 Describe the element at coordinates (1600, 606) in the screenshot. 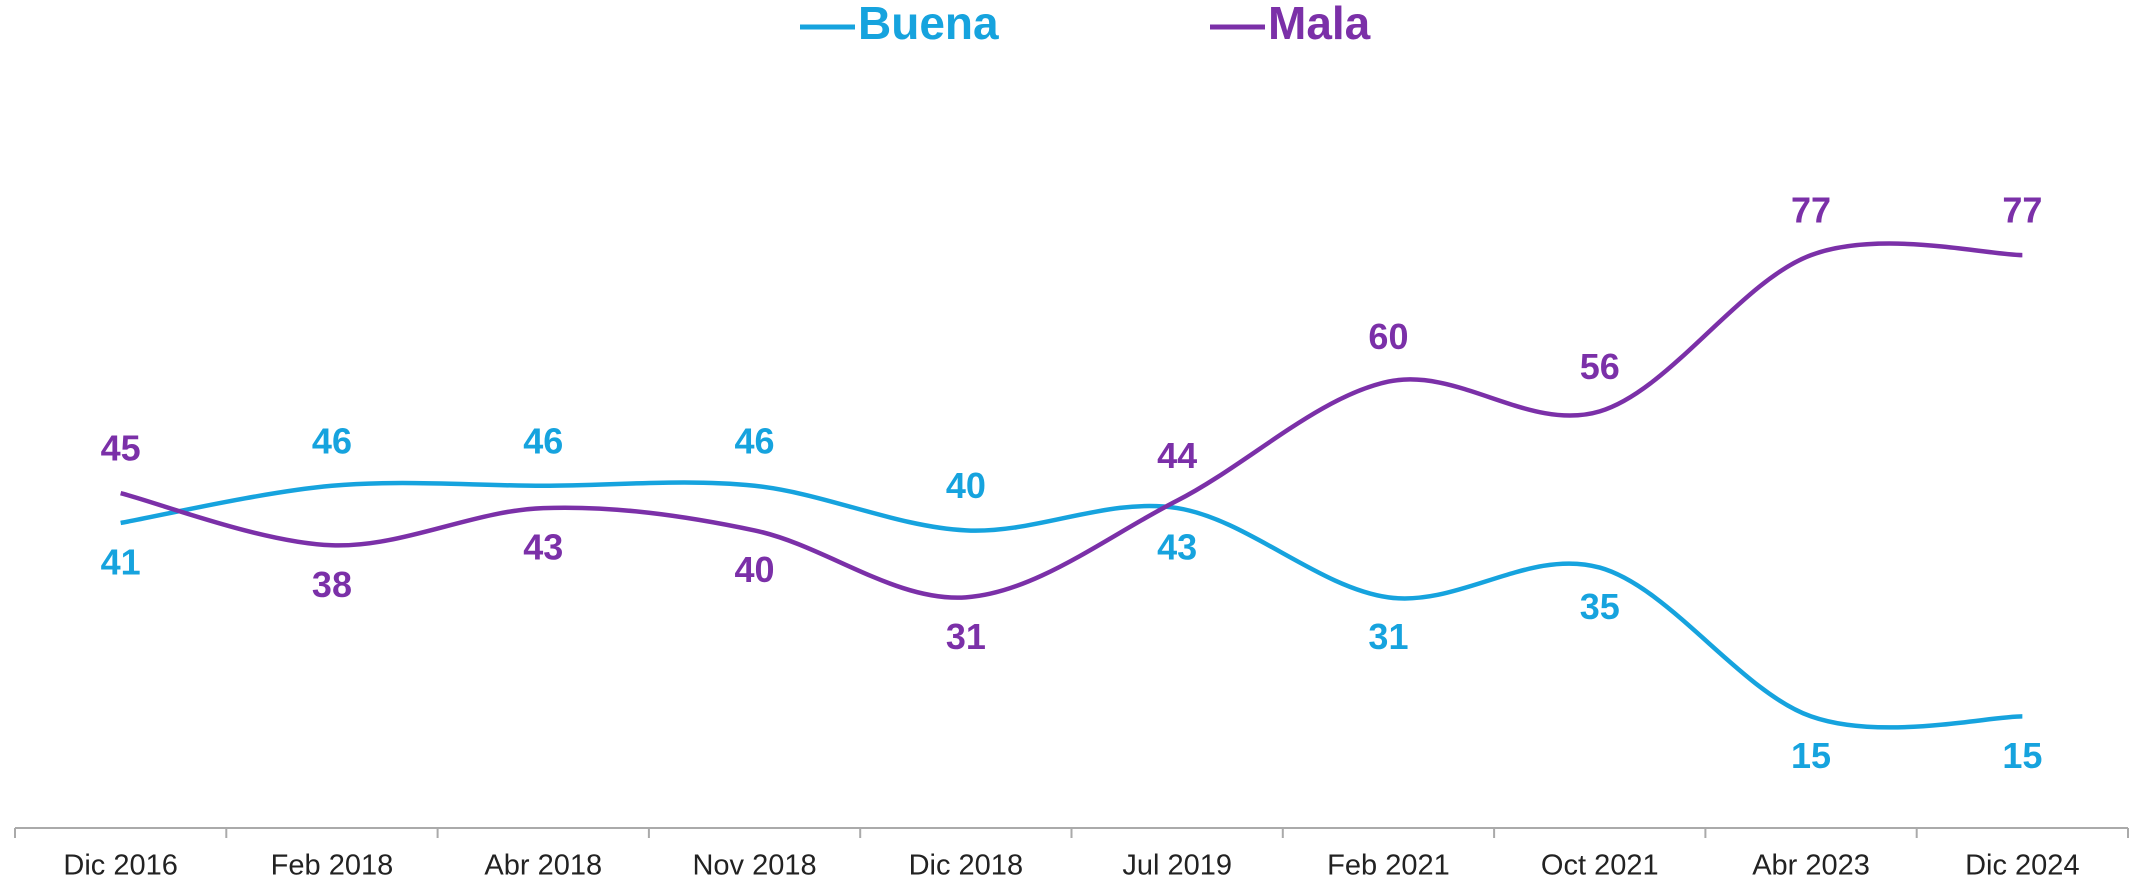

I see `data-label: 35` at that location.